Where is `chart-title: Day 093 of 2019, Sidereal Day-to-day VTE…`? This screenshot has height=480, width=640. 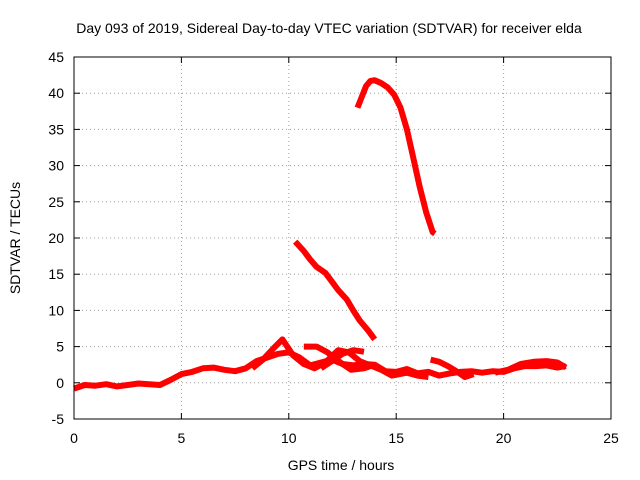
chart-title: Day 093 of 2019, Sidereal Day-to-day VTE… is located at coordinates (329, 28).